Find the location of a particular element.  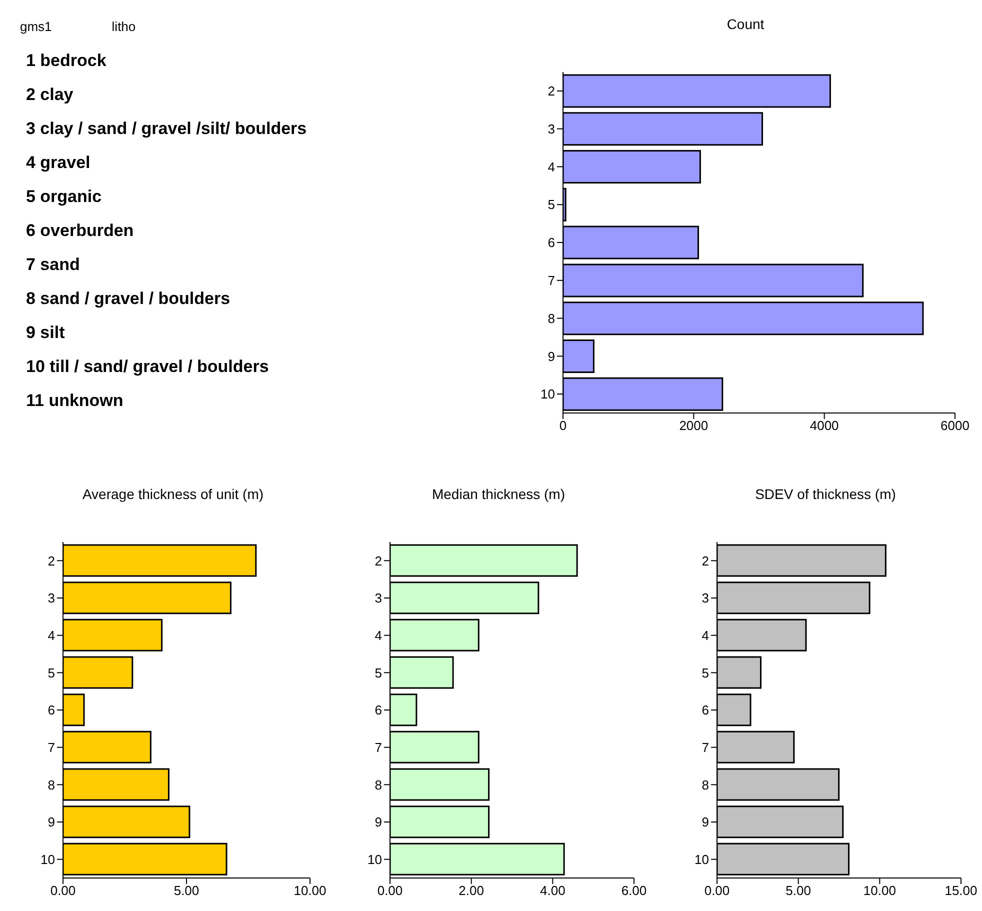

text: 2 clay is located at coordinates (49, 95).